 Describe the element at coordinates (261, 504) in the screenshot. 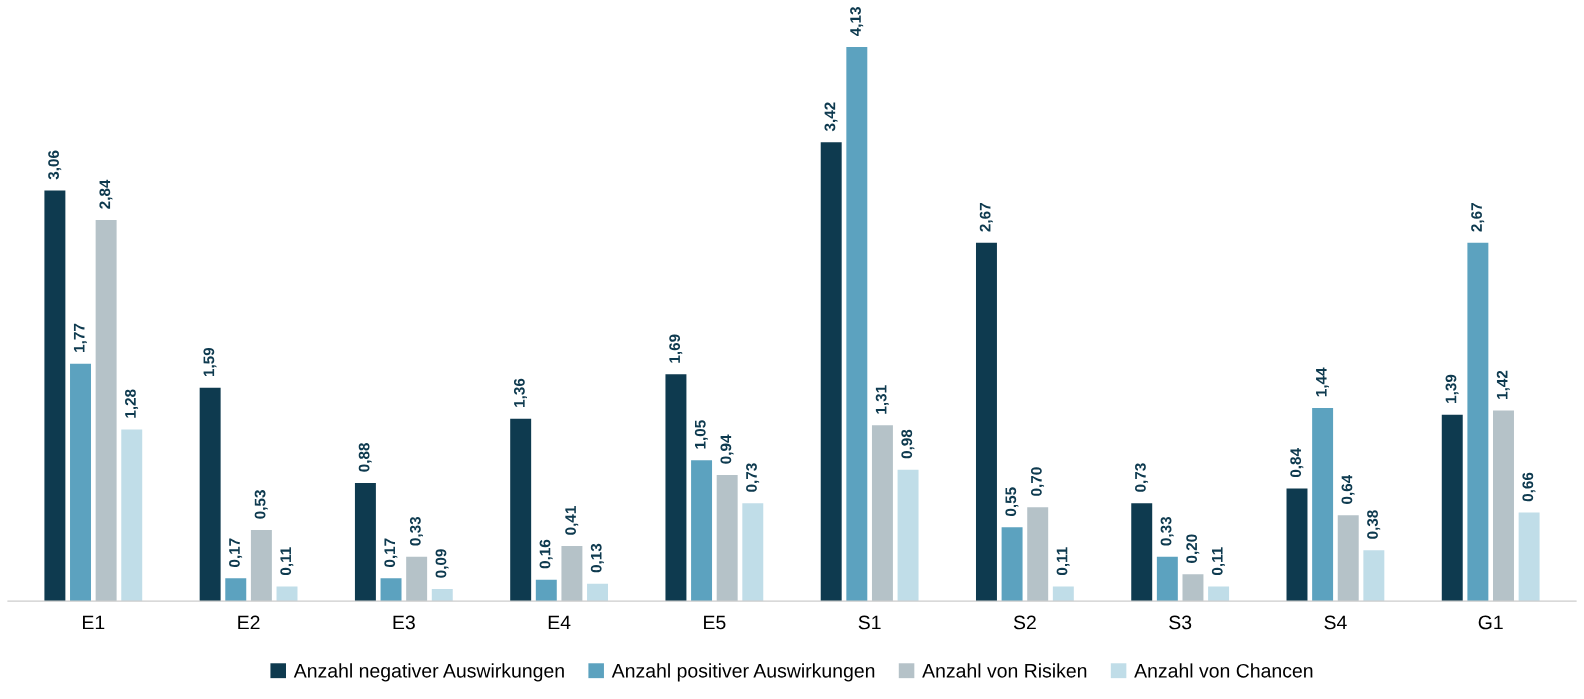

I see `data-label: 0,53` at that location.